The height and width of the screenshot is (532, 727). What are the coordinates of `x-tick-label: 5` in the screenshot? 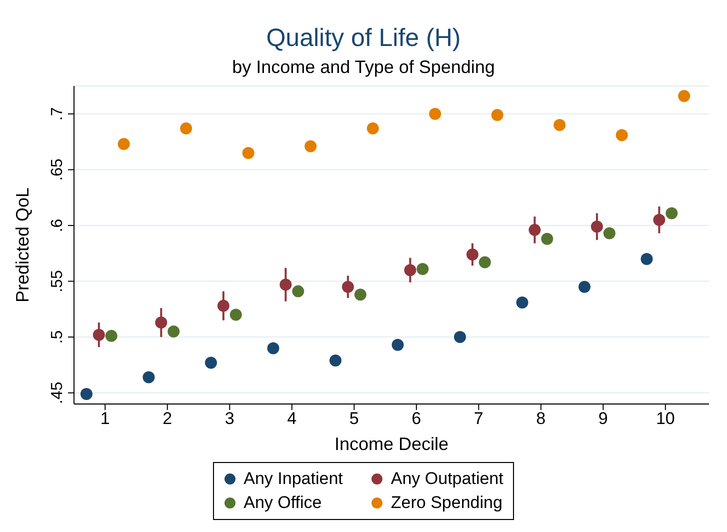 It's located at (354, 418).